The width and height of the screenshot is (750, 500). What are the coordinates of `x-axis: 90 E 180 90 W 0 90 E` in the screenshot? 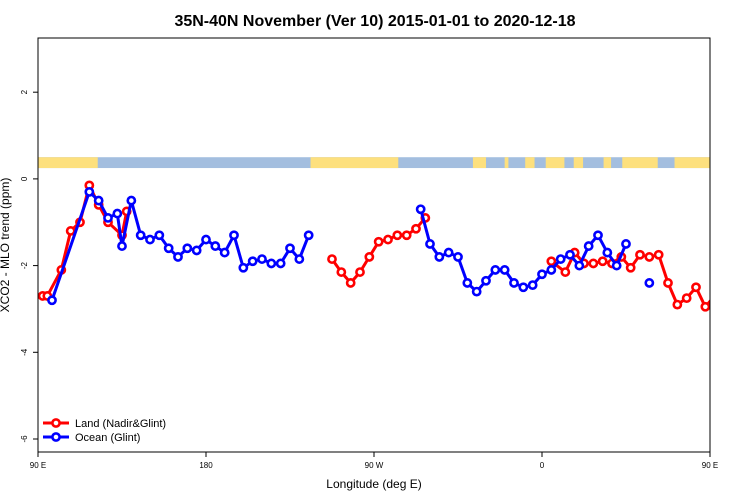 It's located at (374, 461).